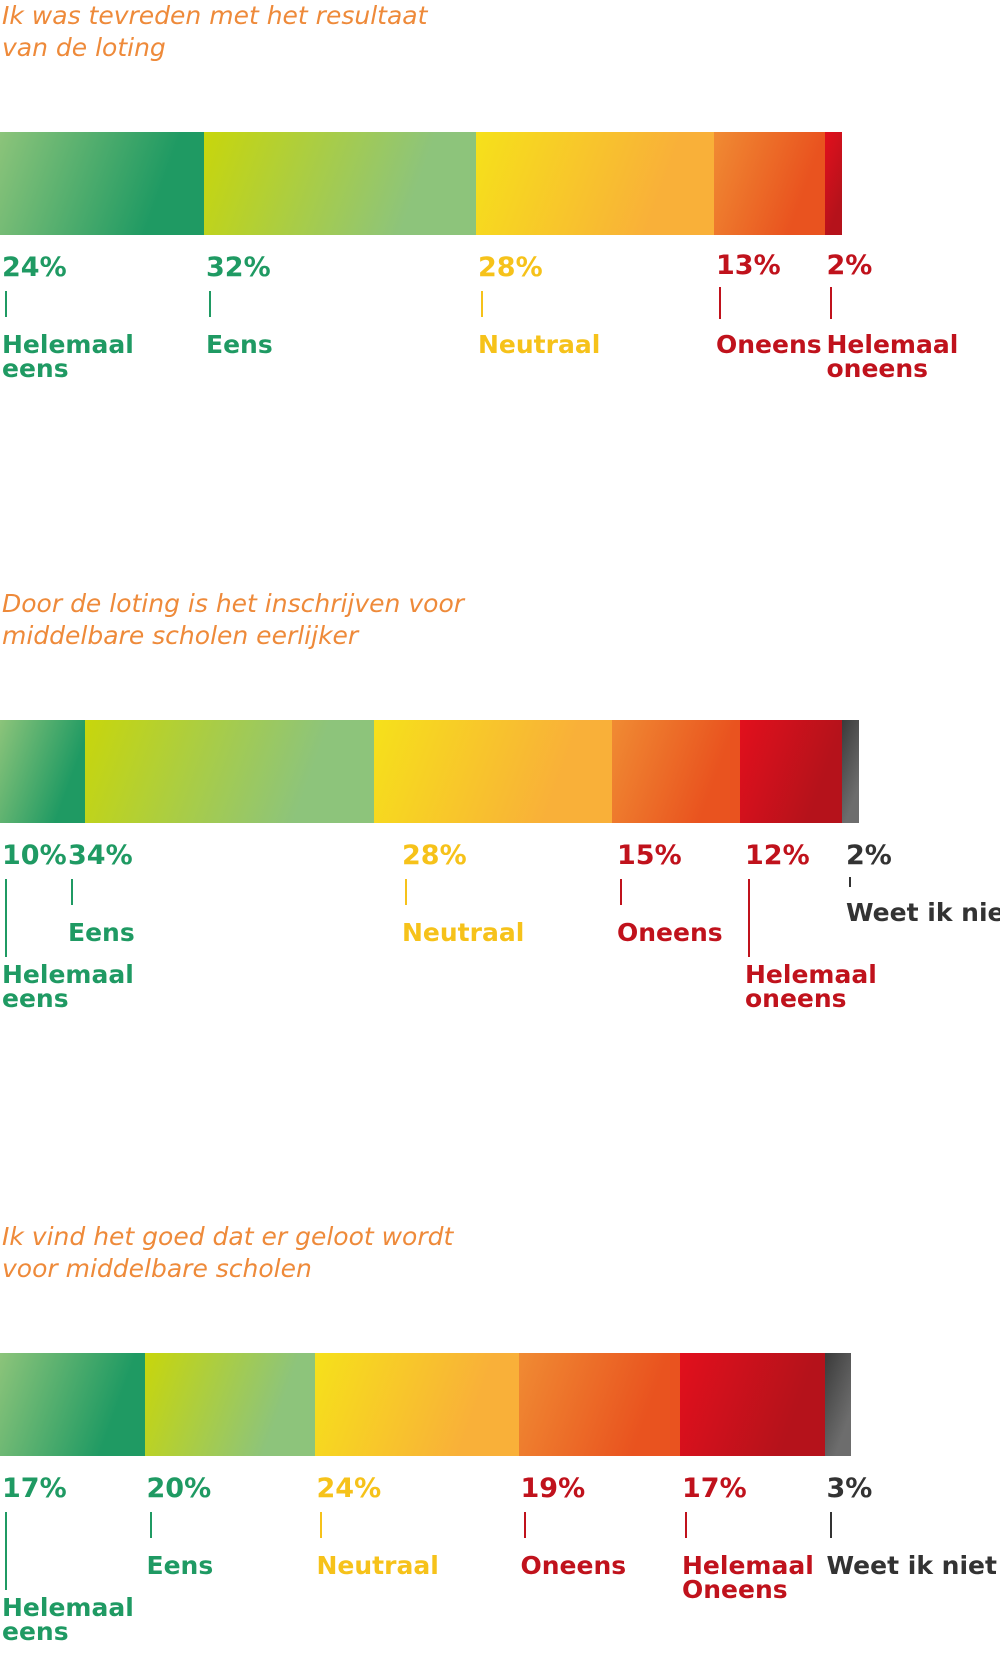 This screenshot has height=1661, width=1000. Describe the element at coordinates (849, 1488) in the screenshot. I see `percentage-label: 3%` at that location.